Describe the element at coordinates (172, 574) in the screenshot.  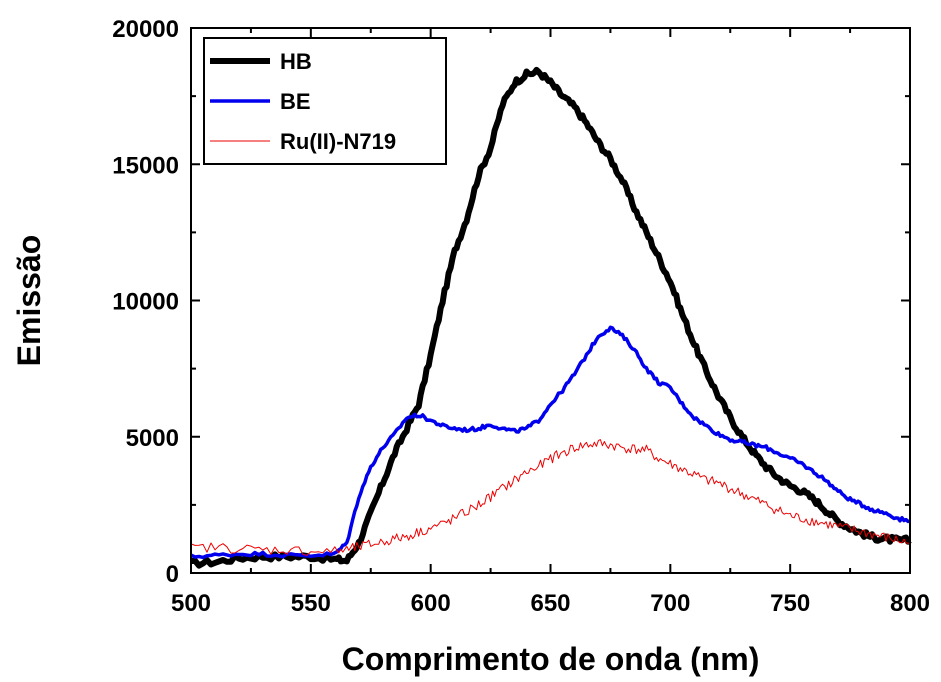
I see `y-tick-label: 0` at that location.